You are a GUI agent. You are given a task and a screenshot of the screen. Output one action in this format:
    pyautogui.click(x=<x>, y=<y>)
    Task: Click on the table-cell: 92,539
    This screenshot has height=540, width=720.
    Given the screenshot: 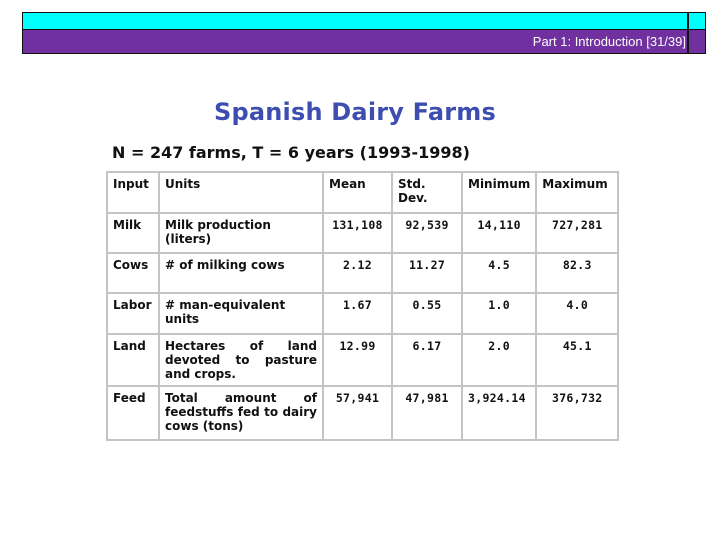 What is the action you would take?
    pyautogui.click(x=427, y=233)
    